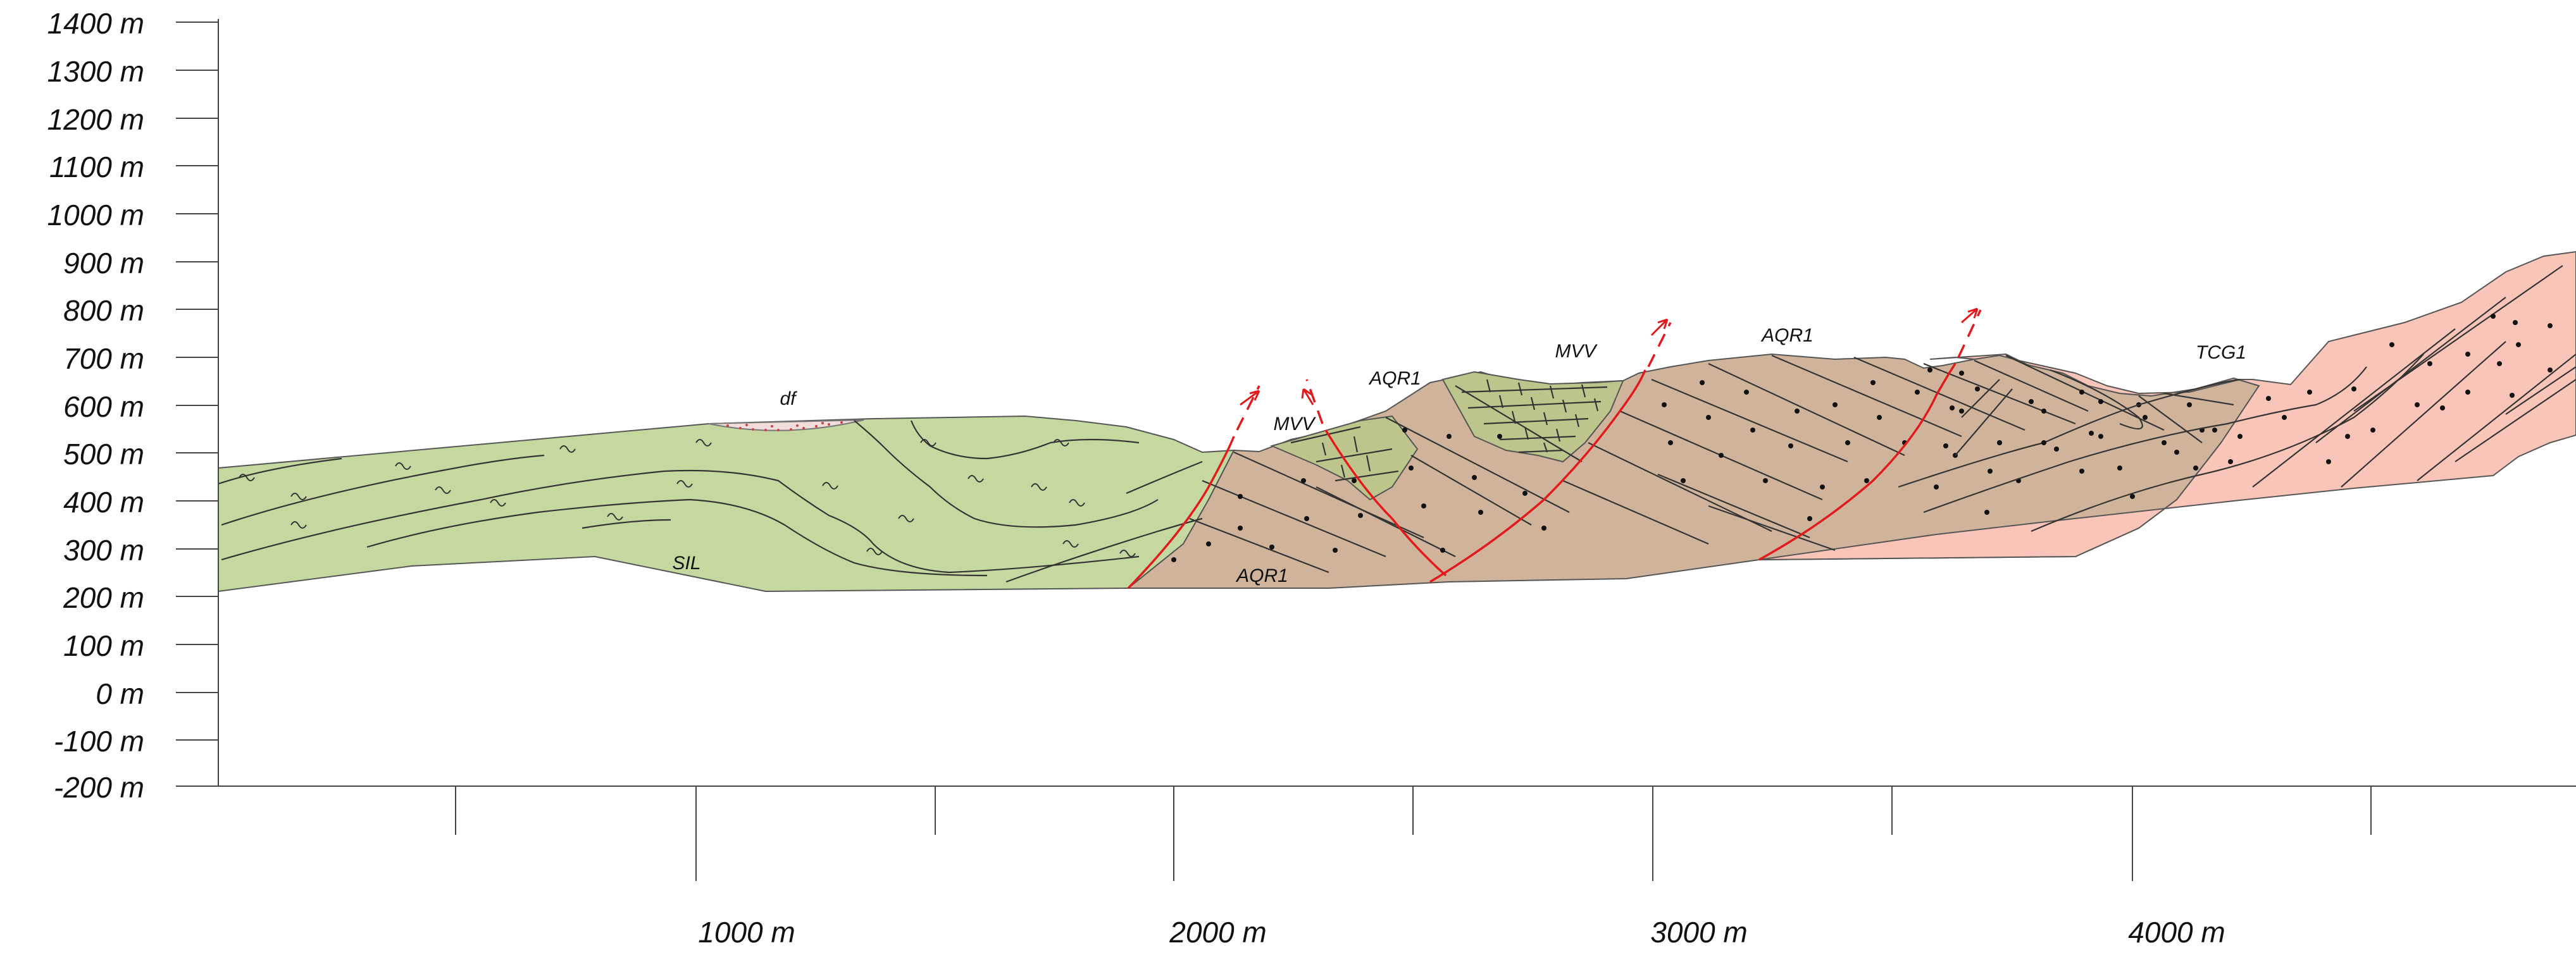 The height and width of the screenshot is (955, 2576). I want to click on y-tick-label: 1100 m, so click(96, 167).